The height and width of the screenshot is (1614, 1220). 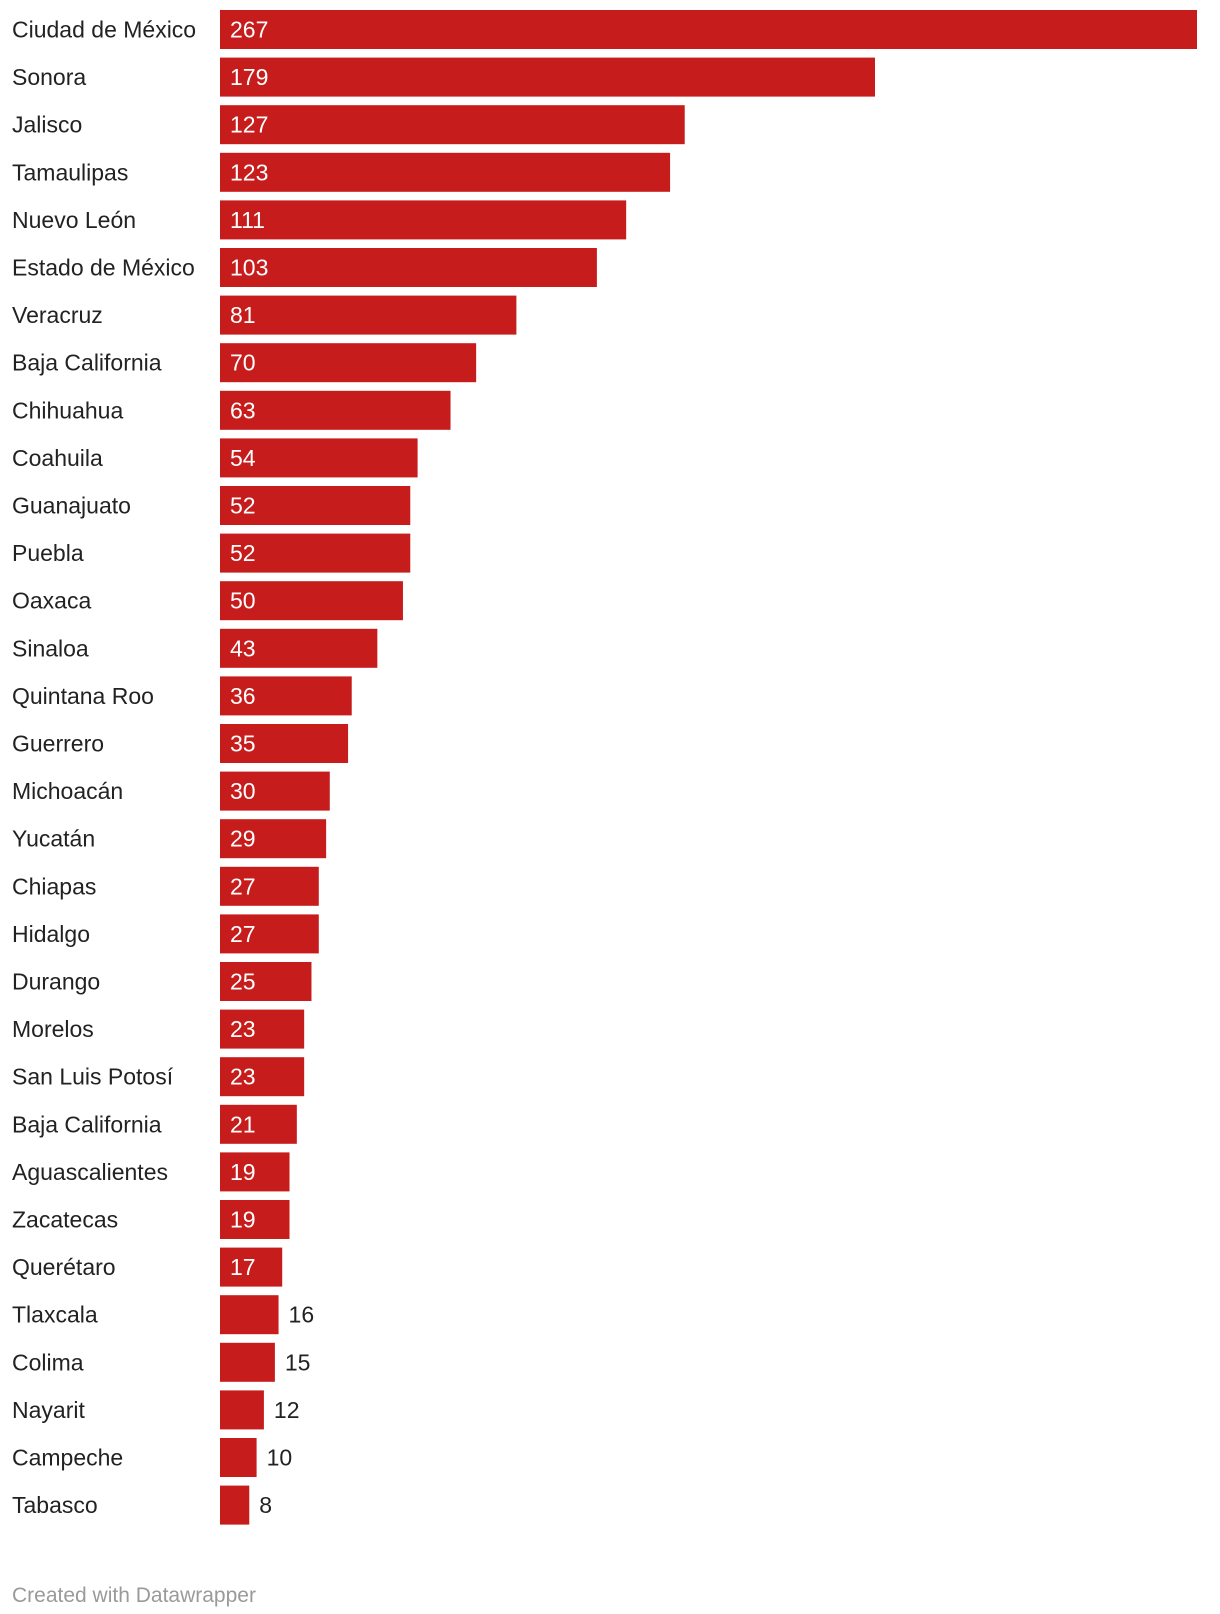 What do you see at coordinates (243, 886) in the screenshot?
I see `value-label: 27` at bounding box center [243, 886].